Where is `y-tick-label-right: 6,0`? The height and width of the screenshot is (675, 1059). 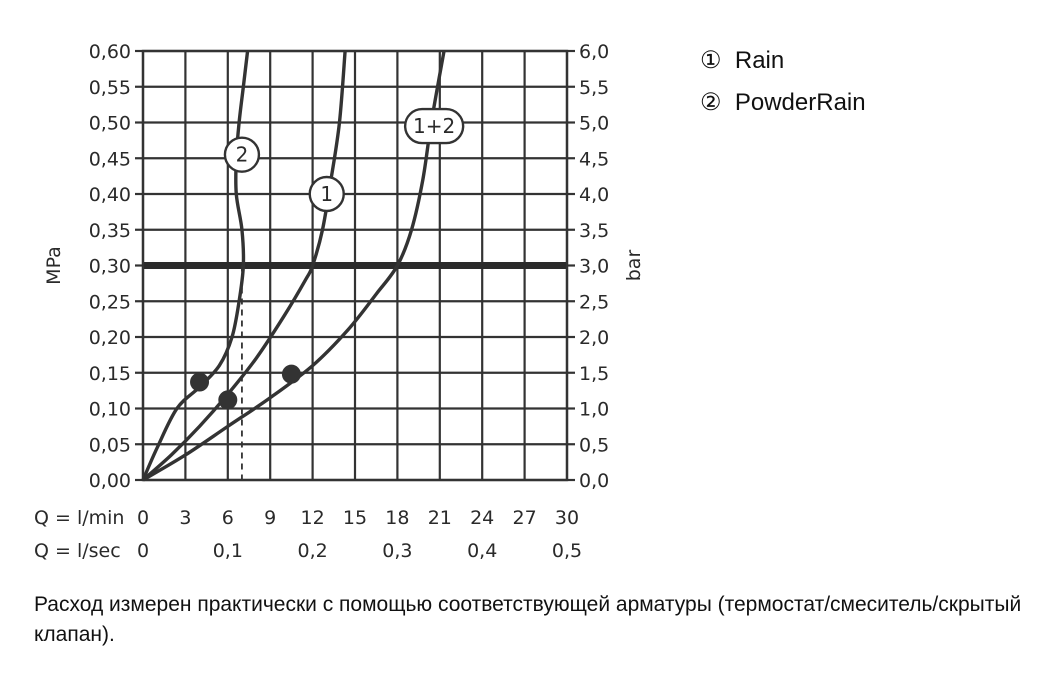
y-tick-label-right: 6,0 is located at coordinates (594, 52).